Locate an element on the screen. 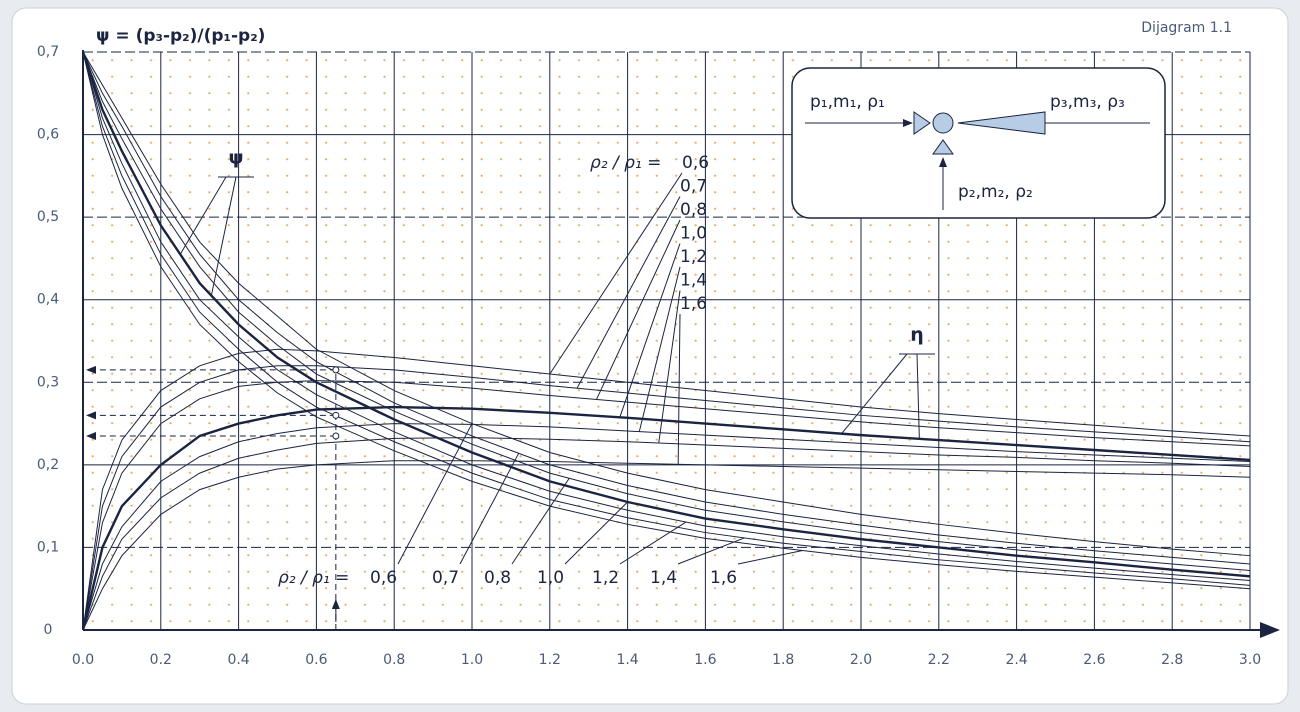 This screenshot has height=712, width=1300. nozzle is located at coordinates (922, 123).